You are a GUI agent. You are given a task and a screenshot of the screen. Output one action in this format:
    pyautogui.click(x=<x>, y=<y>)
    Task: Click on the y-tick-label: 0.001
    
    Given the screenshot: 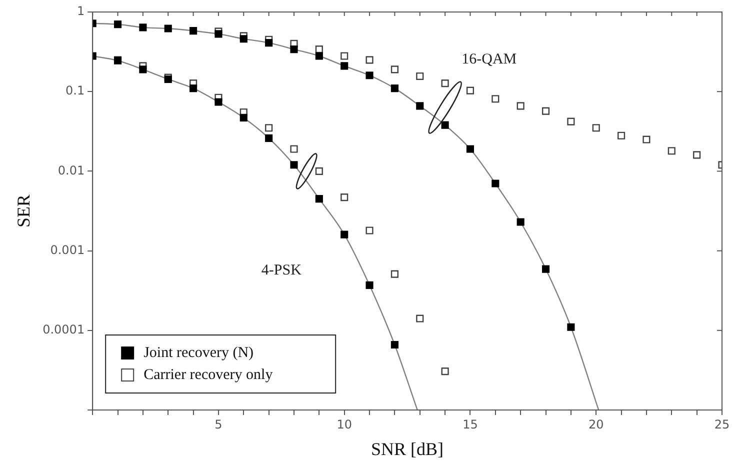 What is the action you would take?
    pyautogui.click(x=67, y=249)
    